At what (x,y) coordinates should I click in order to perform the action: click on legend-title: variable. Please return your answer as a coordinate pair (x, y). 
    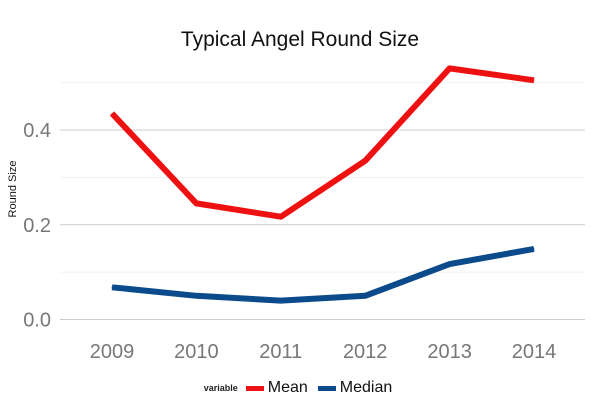
    Looking at the image, I should click on (220, 388).